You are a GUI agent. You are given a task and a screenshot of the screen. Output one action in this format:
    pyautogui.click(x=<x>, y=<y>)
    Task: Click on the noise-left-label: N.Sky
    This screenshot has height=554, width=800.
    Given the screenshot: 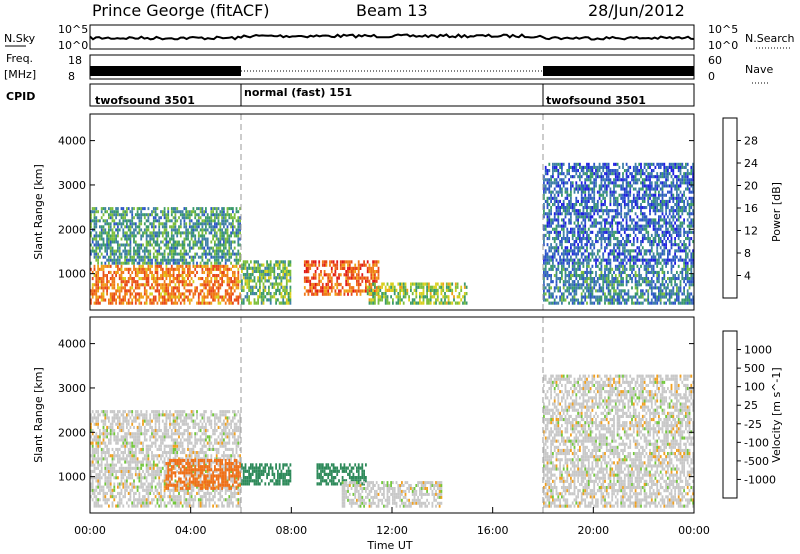 What is the action you would take?
    pyautogui.click(x=20, y=38)
    